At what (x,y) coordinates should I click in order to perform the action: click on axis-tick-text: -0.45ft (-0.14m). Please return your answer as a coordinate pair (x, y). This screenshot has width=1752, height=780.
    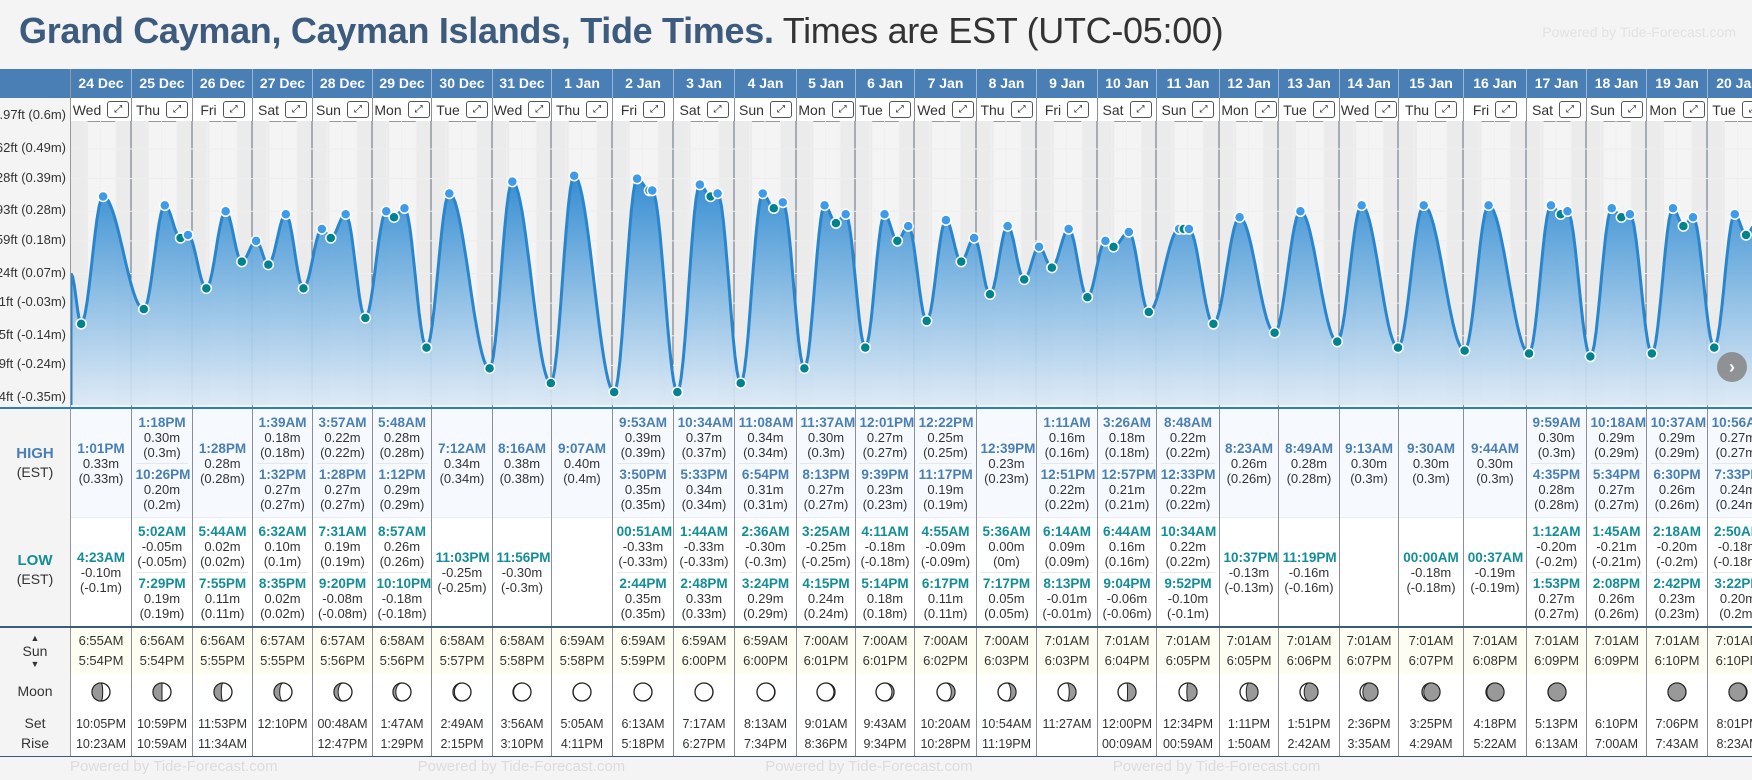
    Looking at the image, I should click on (33, 334).